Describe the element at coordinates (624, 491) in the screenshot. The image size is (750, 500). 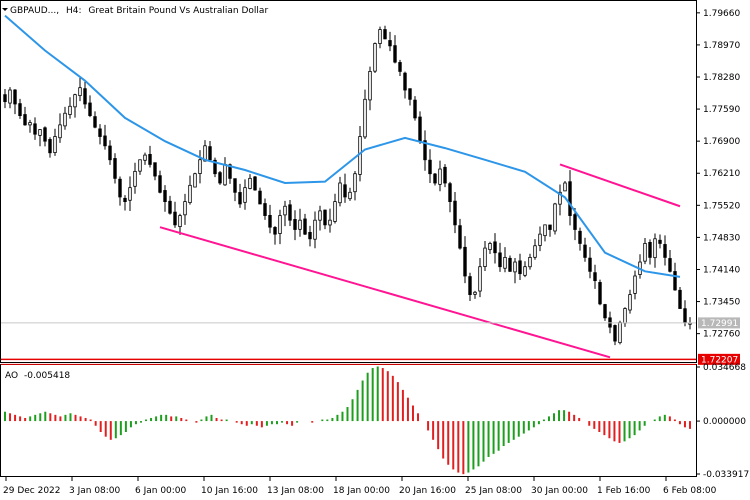
I see `time-tick-label: 1 Feb 16:00` at that location.